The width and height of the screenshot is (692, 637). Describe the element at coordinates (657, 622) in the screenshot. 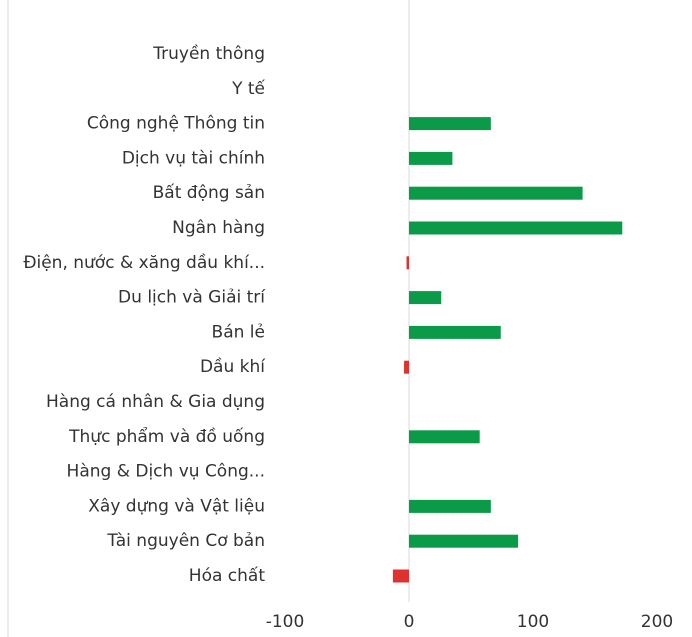

I see `x-tick-label: 200` at that location.